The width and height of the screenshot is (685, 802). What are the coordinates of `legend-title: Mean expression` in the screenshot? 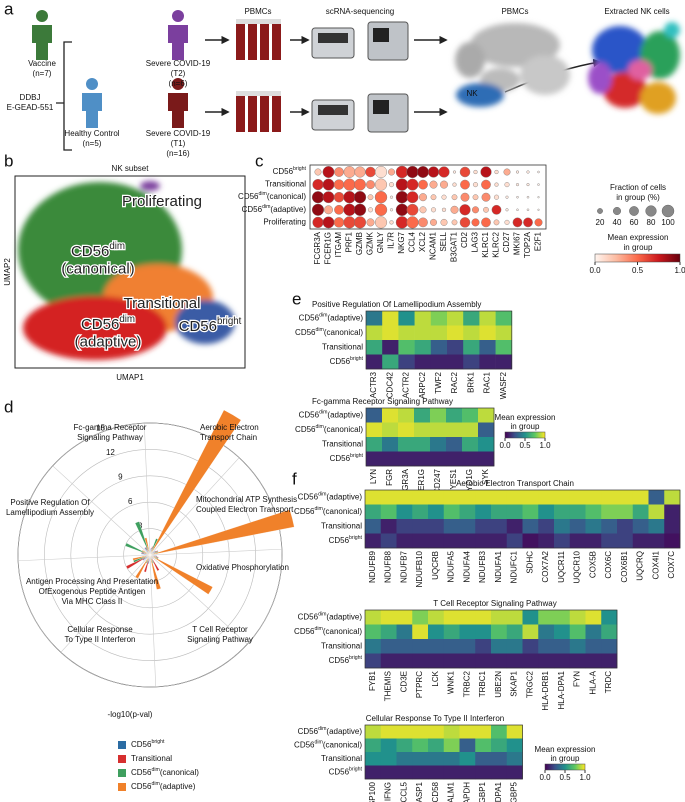 It's located at (565, 749).